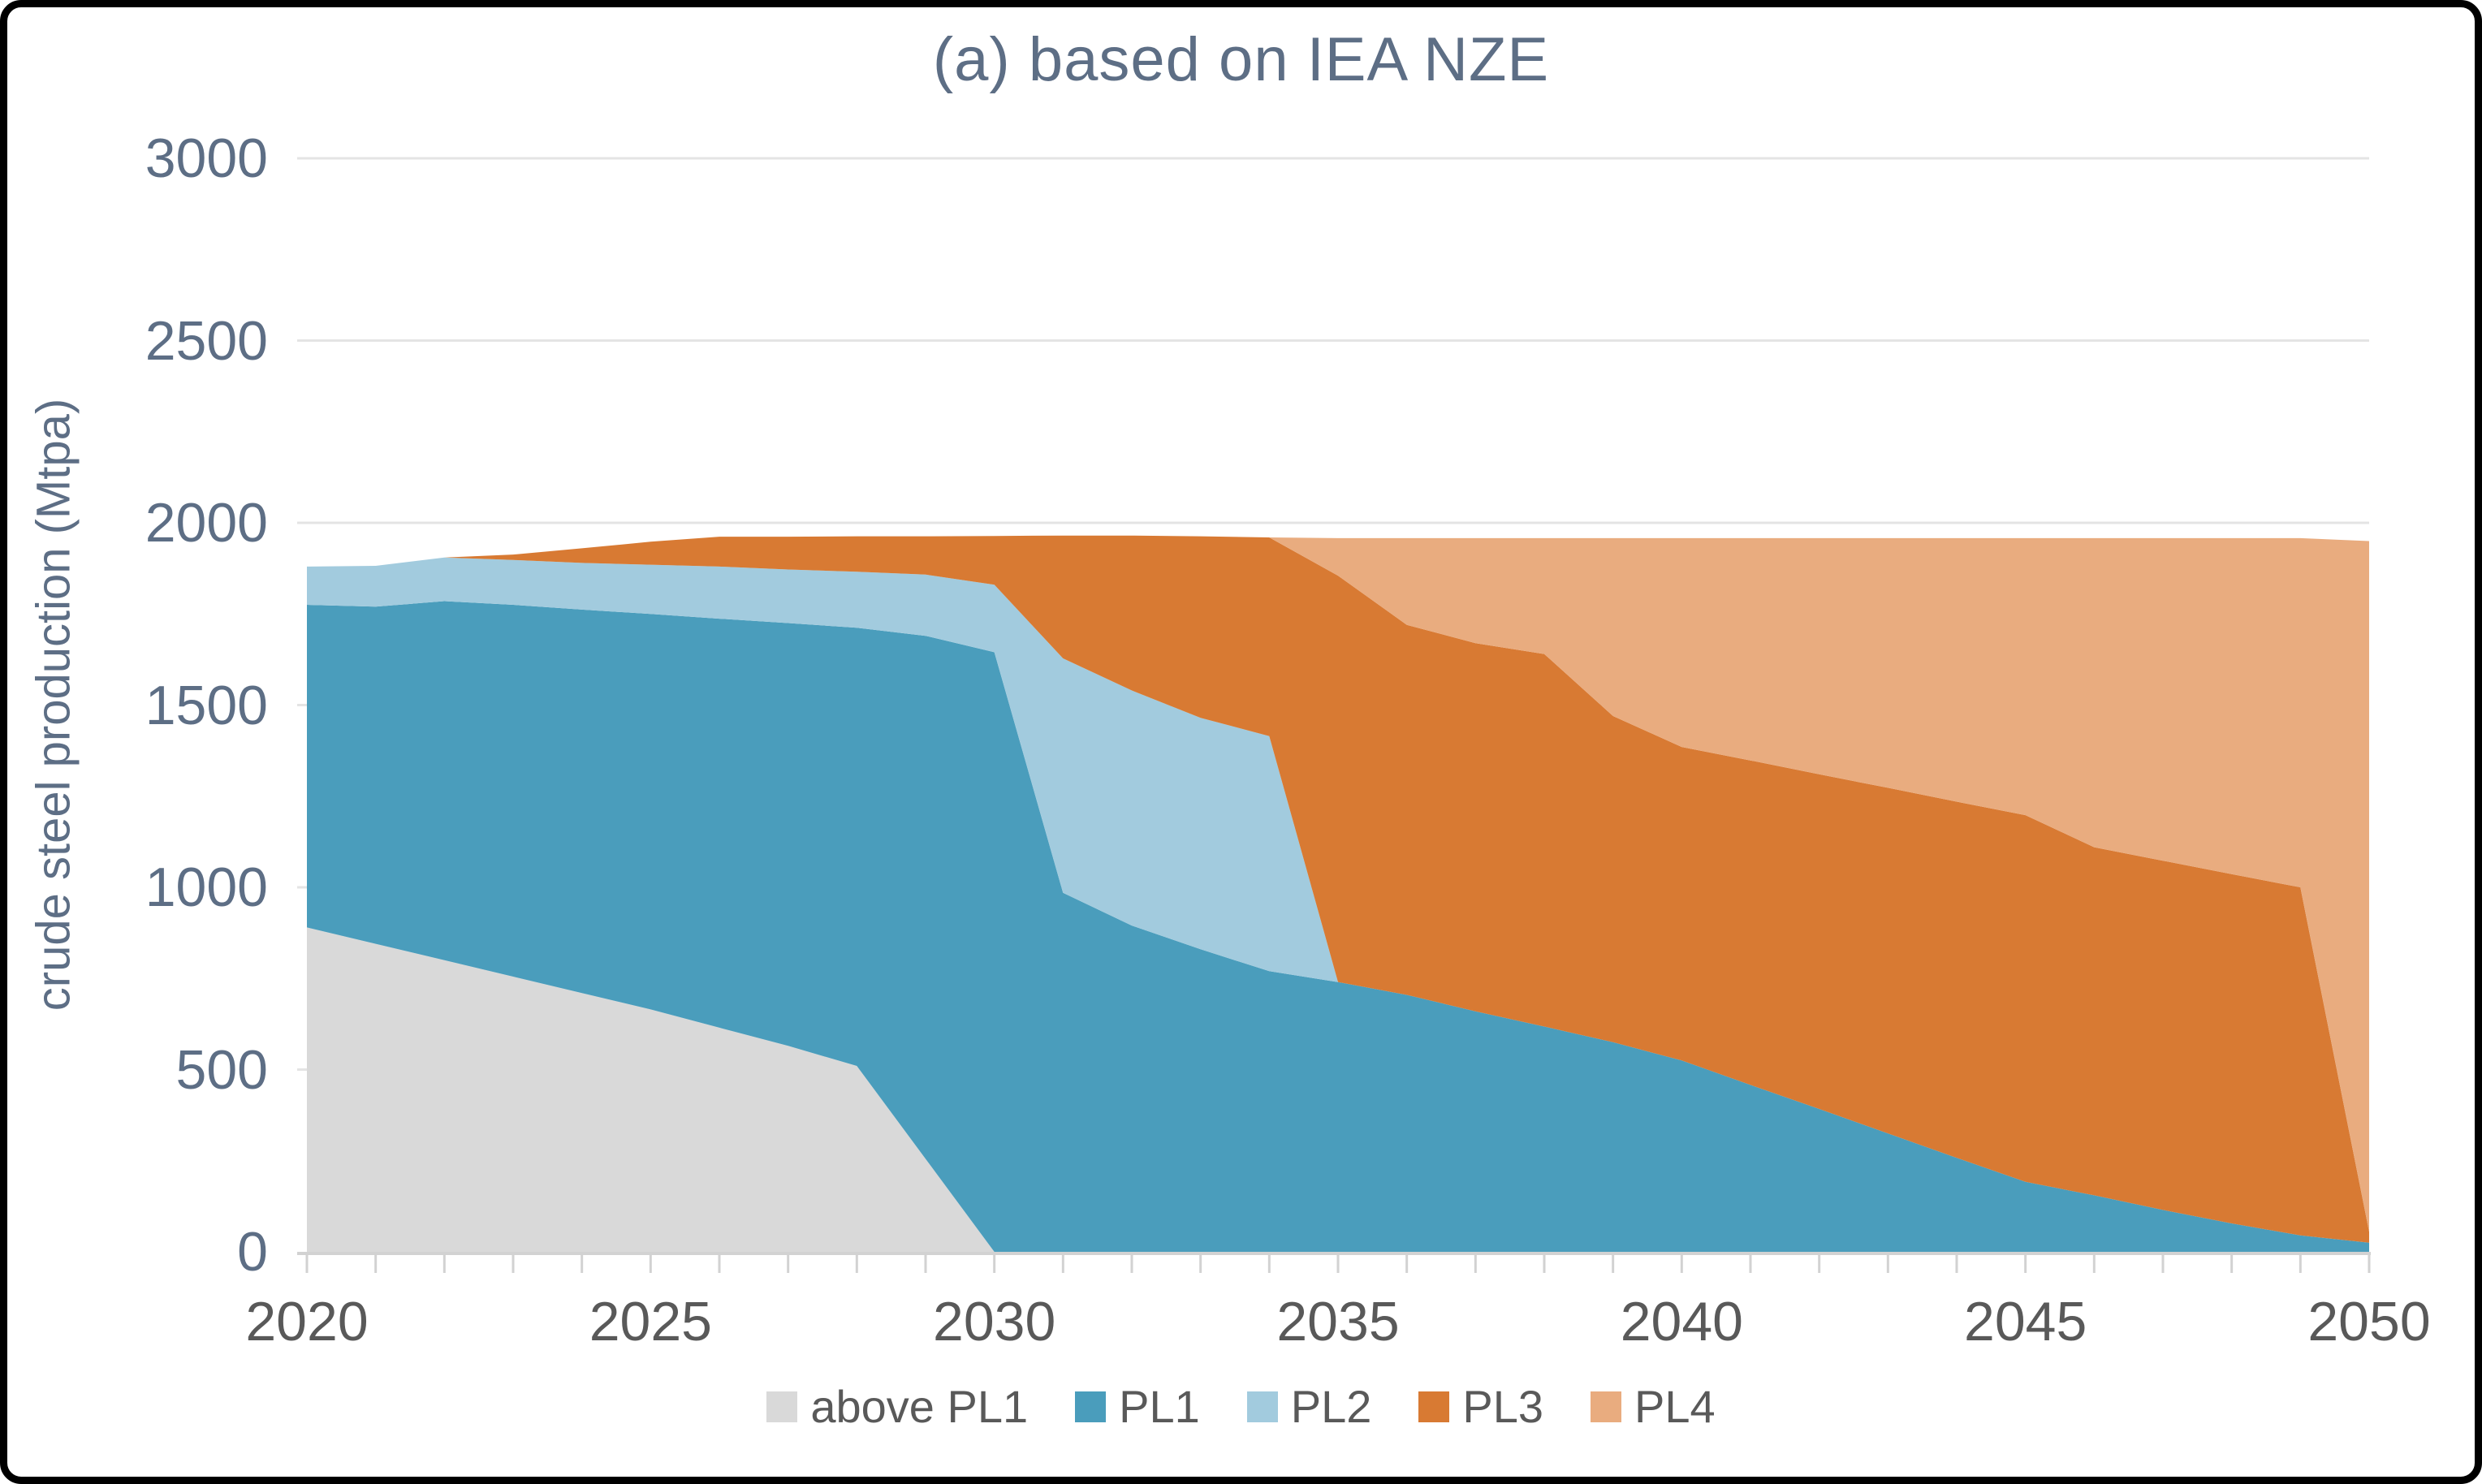 The width and height of the screenshot is (2482, 1484). What do you see at coordinates (206, 705) in the screenshot?
I see `y-tick-label-1500: 1500` at bounding box center [206, 705].